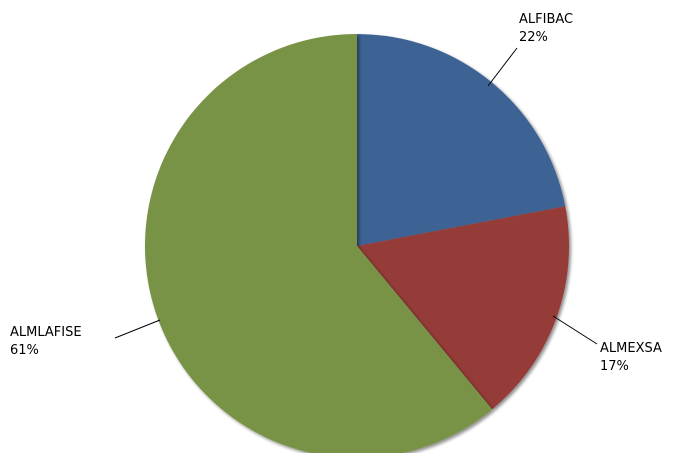  What do you see at coordinates (530, 49) in the screenshot?
I see `data-label-alfibac: ALFIBAC 22%` at bounding box center [530, 49].